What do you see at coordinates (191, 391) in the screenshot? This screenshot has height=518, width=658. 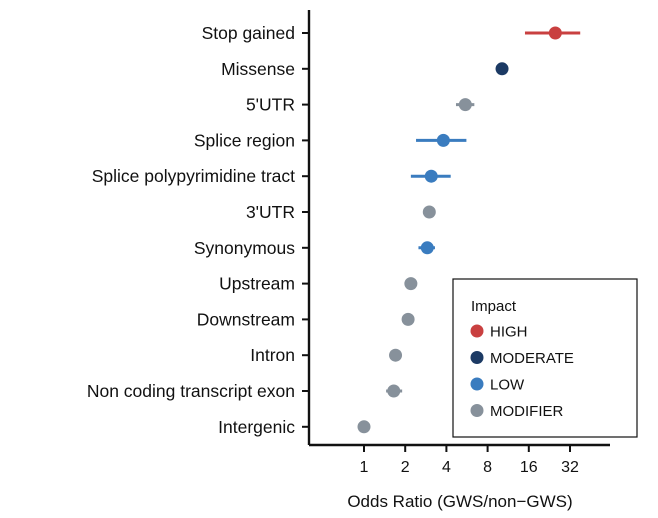 I see `y-tick-label: Non coding transcript exon` at bounding box center [191, 391].